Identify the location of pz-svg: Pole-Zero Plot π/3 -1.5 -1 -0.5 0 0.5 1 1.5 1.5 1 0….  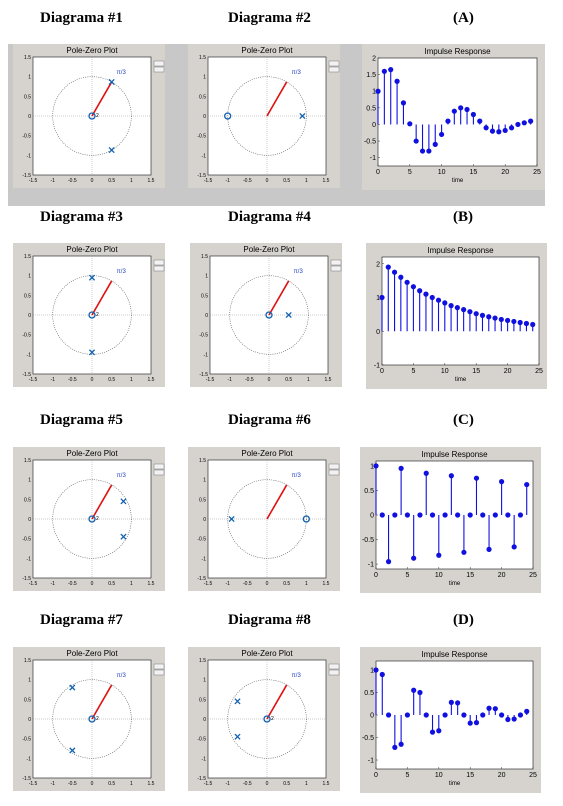
(268, 718).